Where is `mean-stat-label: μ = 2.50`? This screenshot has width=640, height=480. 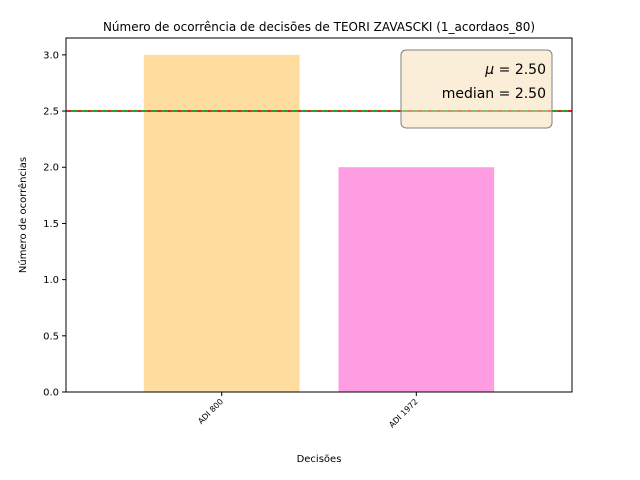 mean-stat-label: μ = 2.50 is located at coordinates (515, 70).